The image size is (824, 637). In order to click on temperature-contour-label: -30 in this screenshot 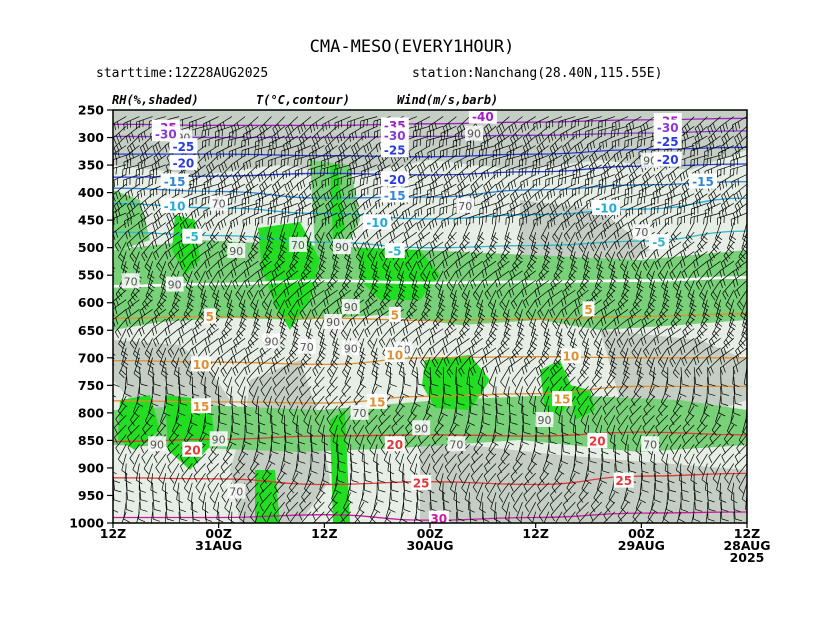, I will do `click(394, 135)`.